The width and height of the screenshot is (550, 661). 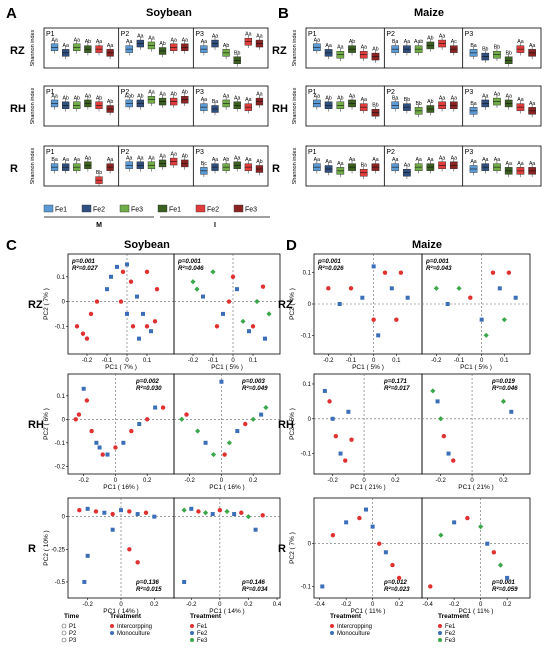 I want to click on panel-letter-c: C, so click(x=11, y=245).